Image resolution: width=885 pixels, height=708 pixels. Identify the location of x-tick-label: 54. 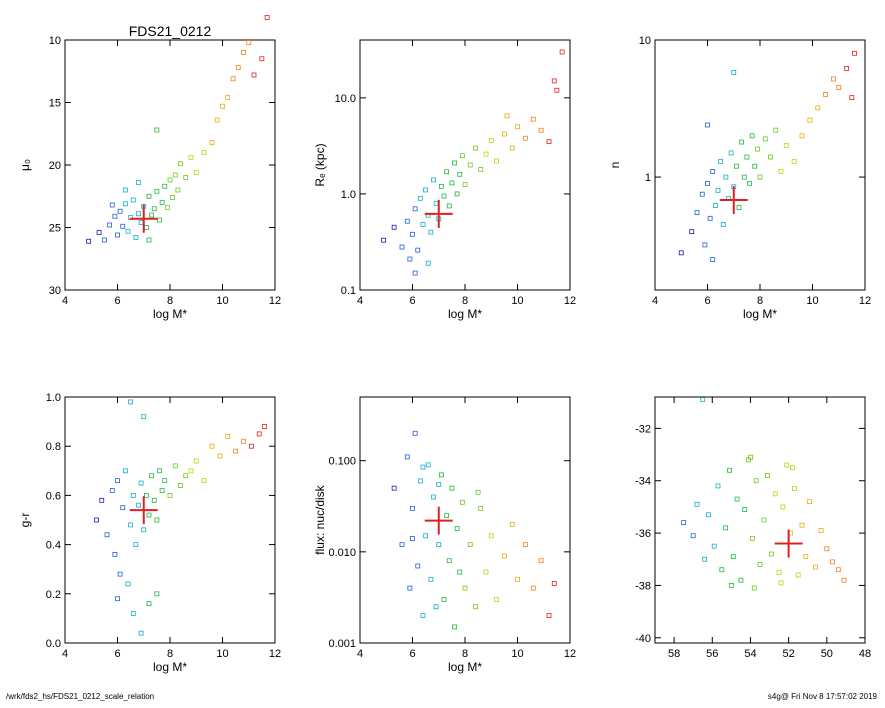
(750, 654).